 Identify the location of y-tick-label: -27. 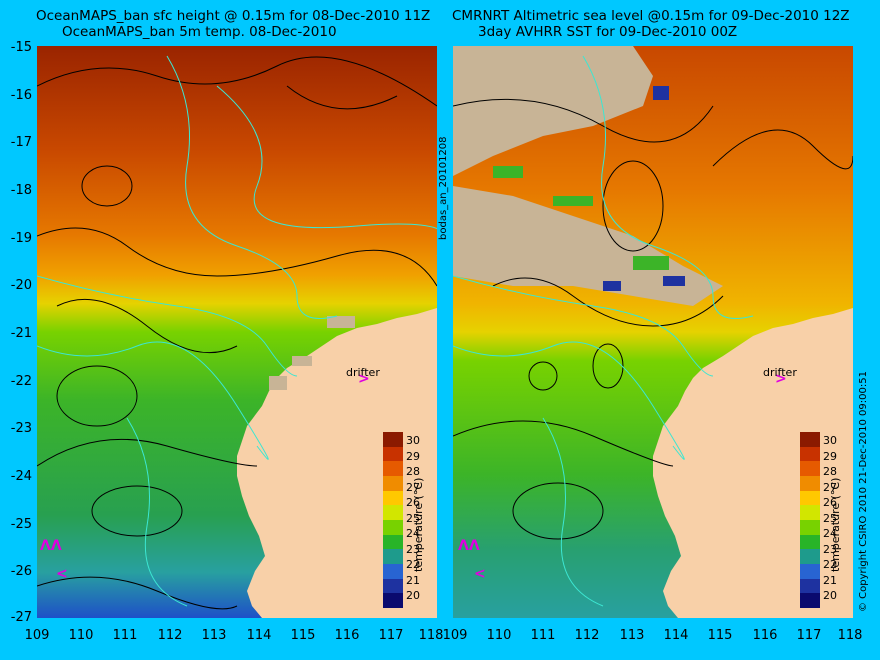
(21, 617).